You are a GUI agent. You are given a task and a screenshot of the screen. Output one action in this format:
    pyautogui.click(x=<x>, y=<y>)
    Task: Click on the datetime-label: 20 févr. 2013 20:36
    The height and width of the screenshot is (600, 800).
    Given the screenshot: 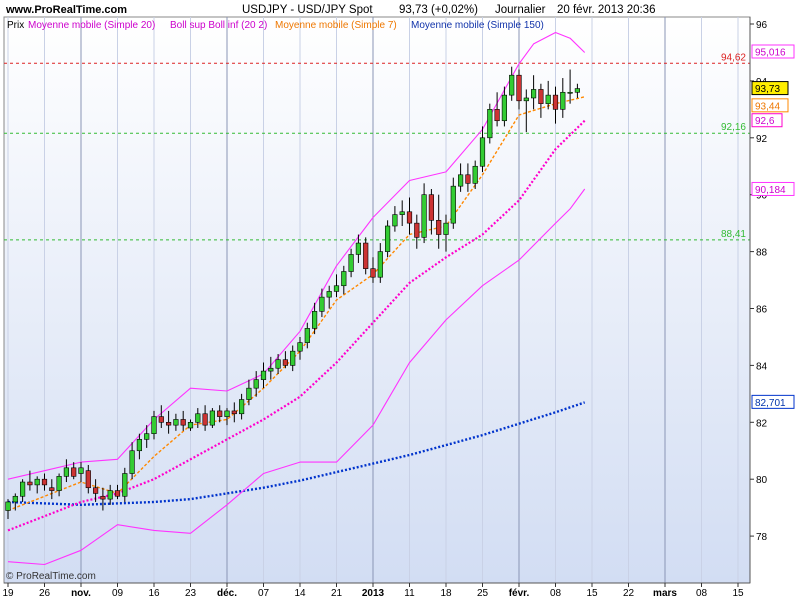 What is the action you would take?
    pyautogui.click(x=606, y=10)
    